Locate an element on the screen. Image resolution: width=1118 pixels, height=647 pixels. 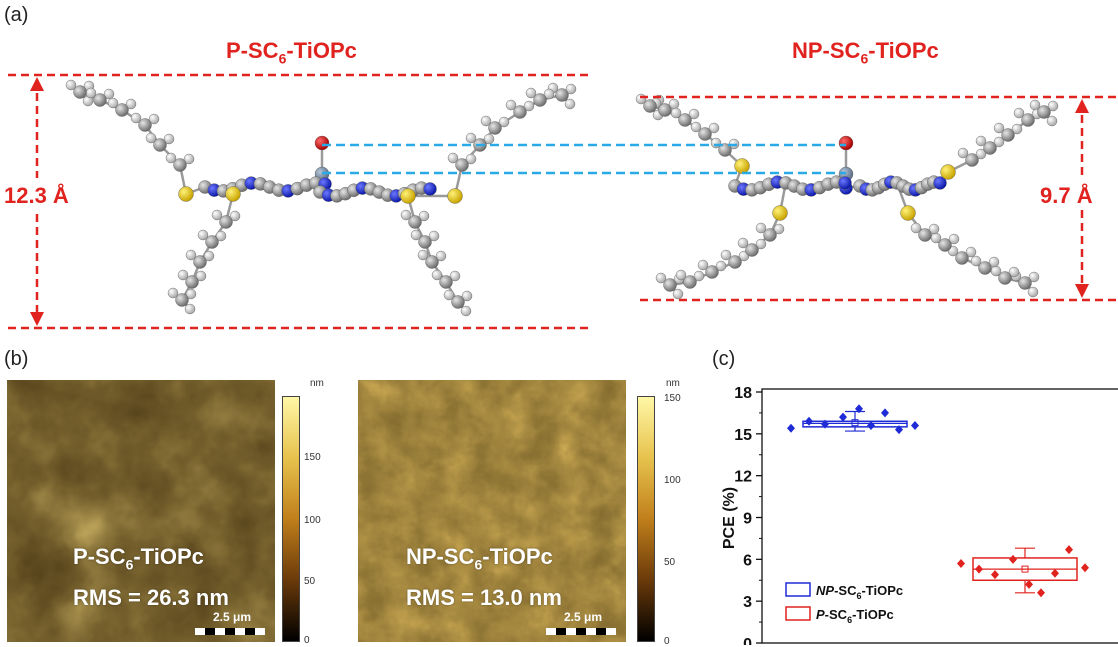
y-tick-label-15: 15 is located at coordinates (743, 435).